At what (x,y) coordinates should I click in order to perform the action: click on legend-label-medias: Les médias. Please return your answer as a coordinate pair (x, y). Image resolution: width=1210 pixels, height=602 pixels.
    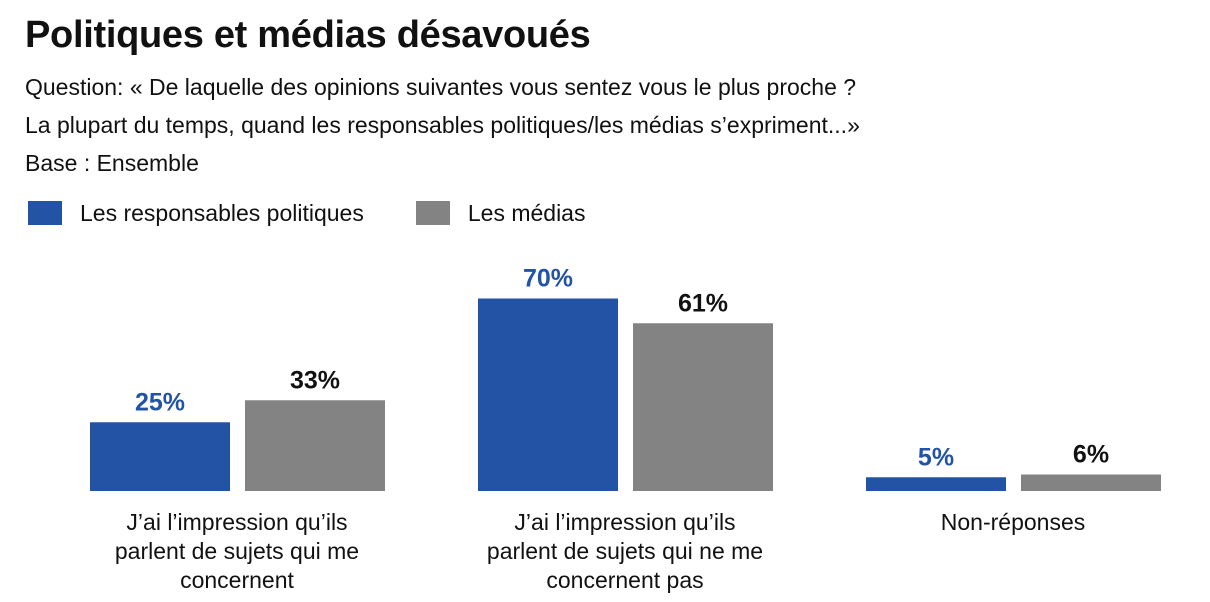
    Looking at the image, I should click on (526, 212).